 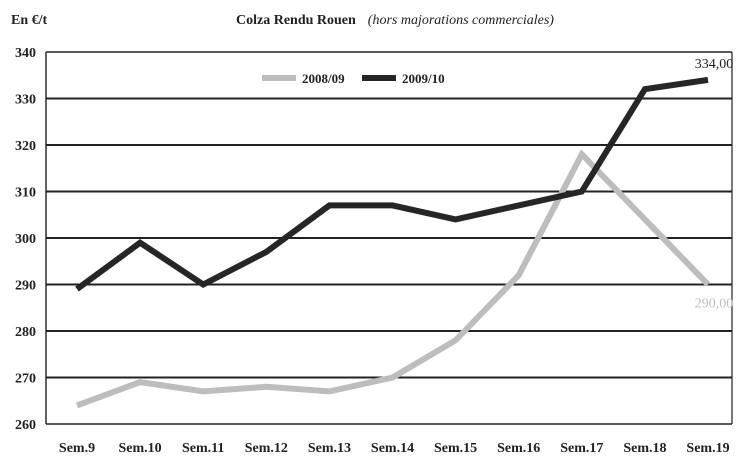 I want to click on y-axis-ticks: 260 270 280 290 300 310 320 330 340, so click(x=25, y=239).